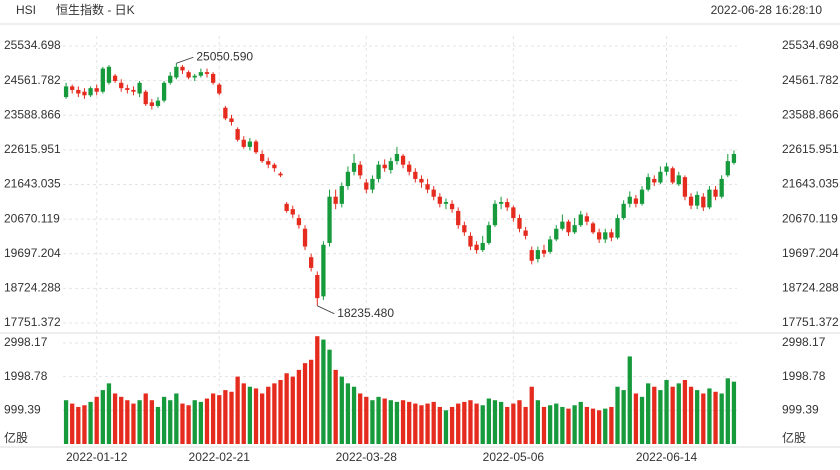 This screenshot has width=840, height=470. Describe the element at coordinates (794, 437) in the screenshot. I see `volume-unit-right: 亿股` at that location.